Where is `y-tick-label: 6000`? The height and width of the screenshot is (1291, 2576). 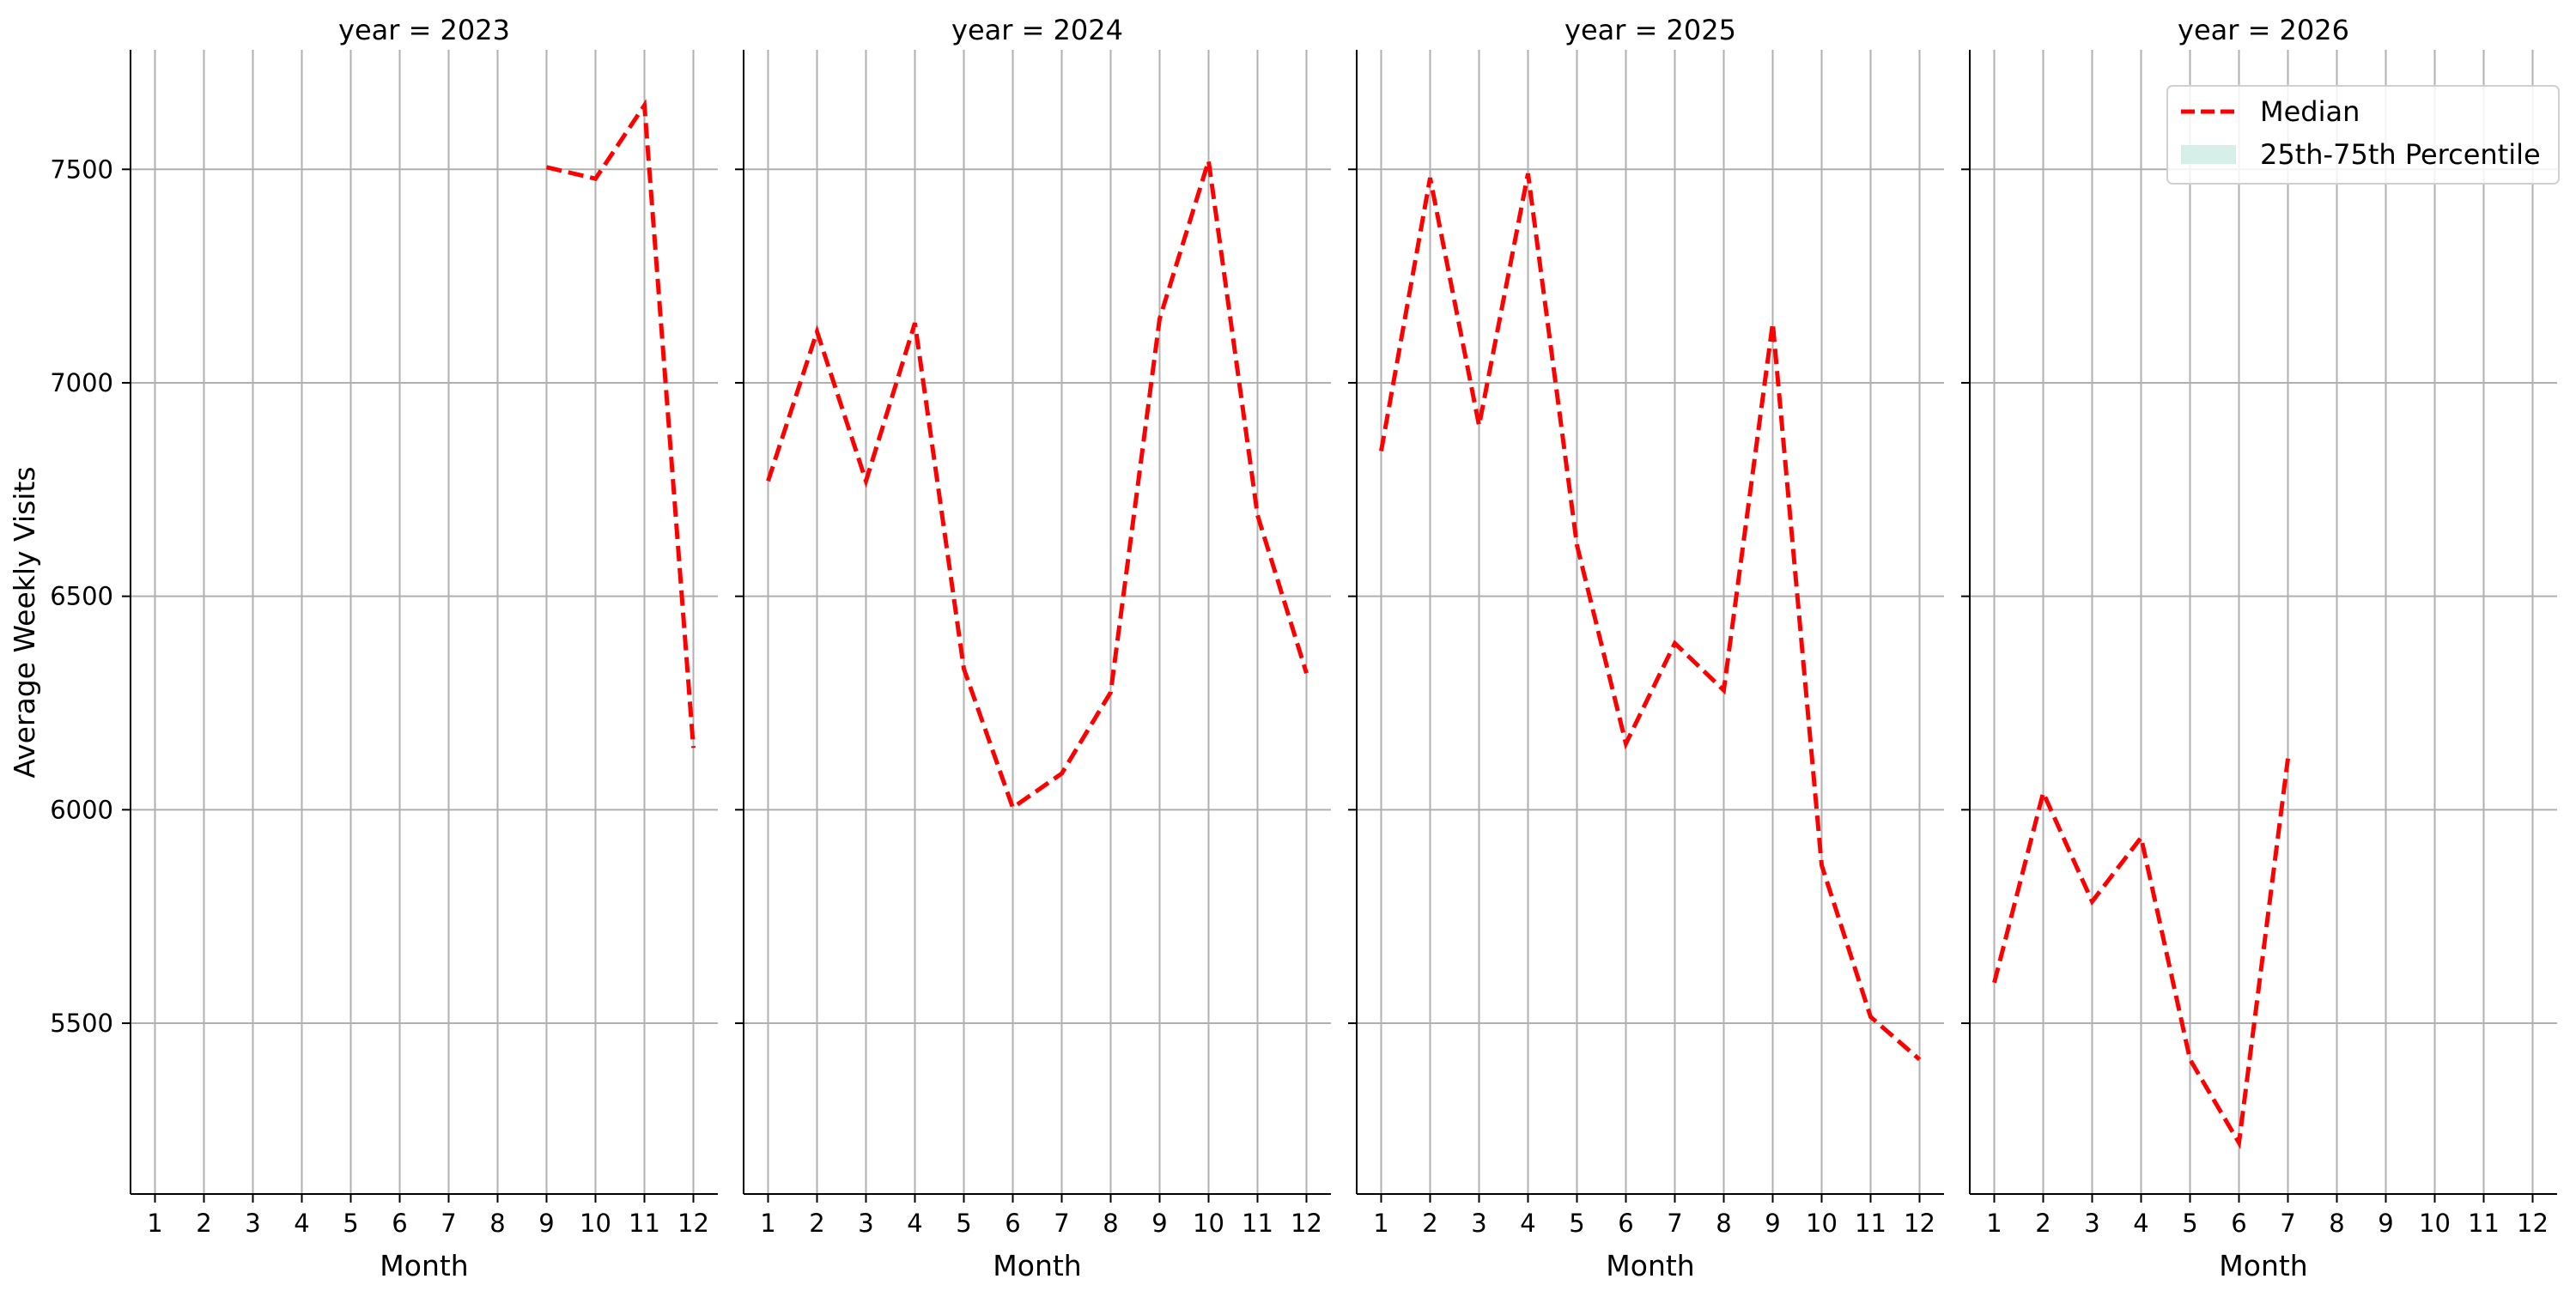
y-tick-label: 6000 is located at coordinates (82, 810).